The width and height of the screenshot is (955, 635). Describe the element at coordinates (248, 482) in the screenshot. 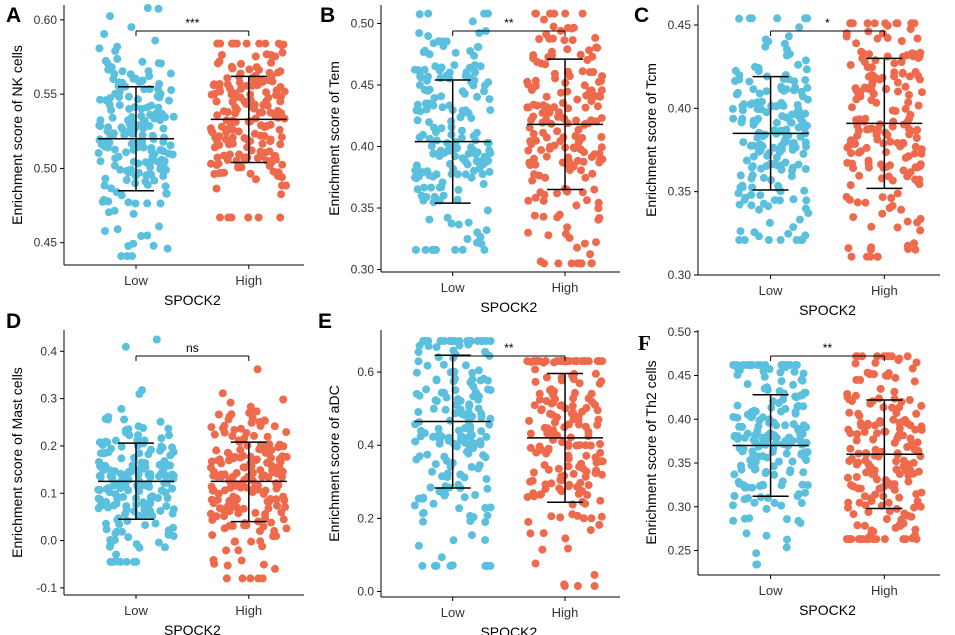

I see `error-bar-high` at that location.